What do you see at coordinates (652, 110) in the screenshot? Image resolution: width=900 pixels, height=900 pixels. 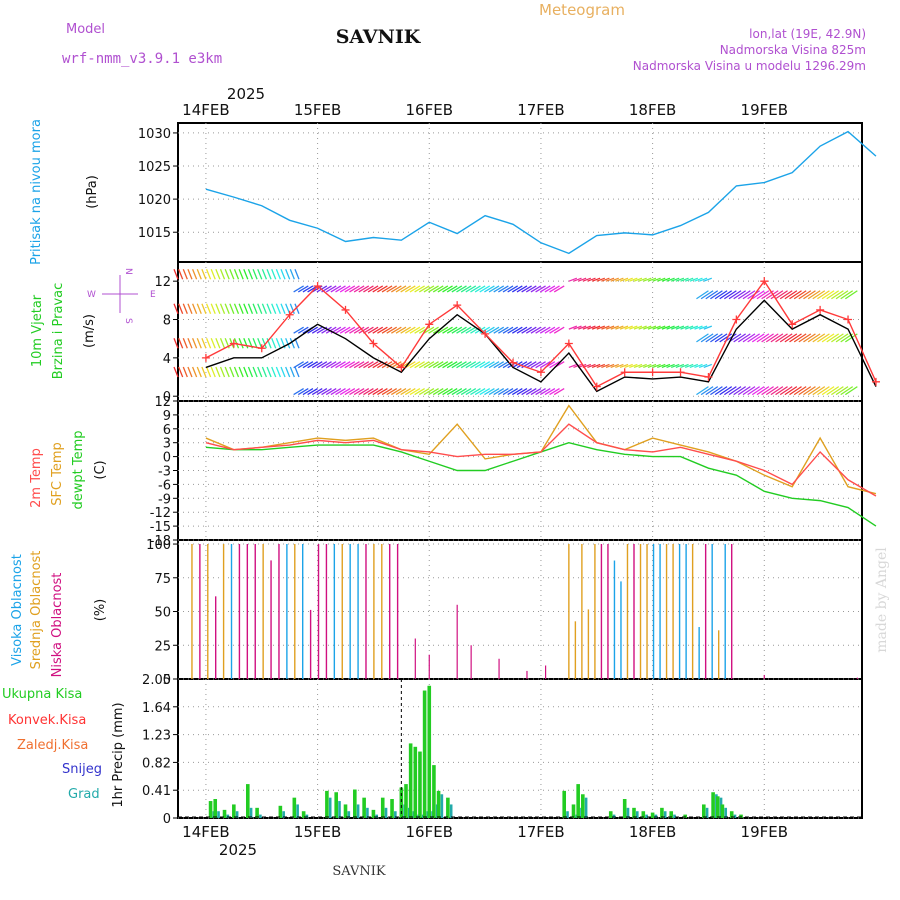 I see `day-label-top: 18FEB` at bounding box center [652, 110].